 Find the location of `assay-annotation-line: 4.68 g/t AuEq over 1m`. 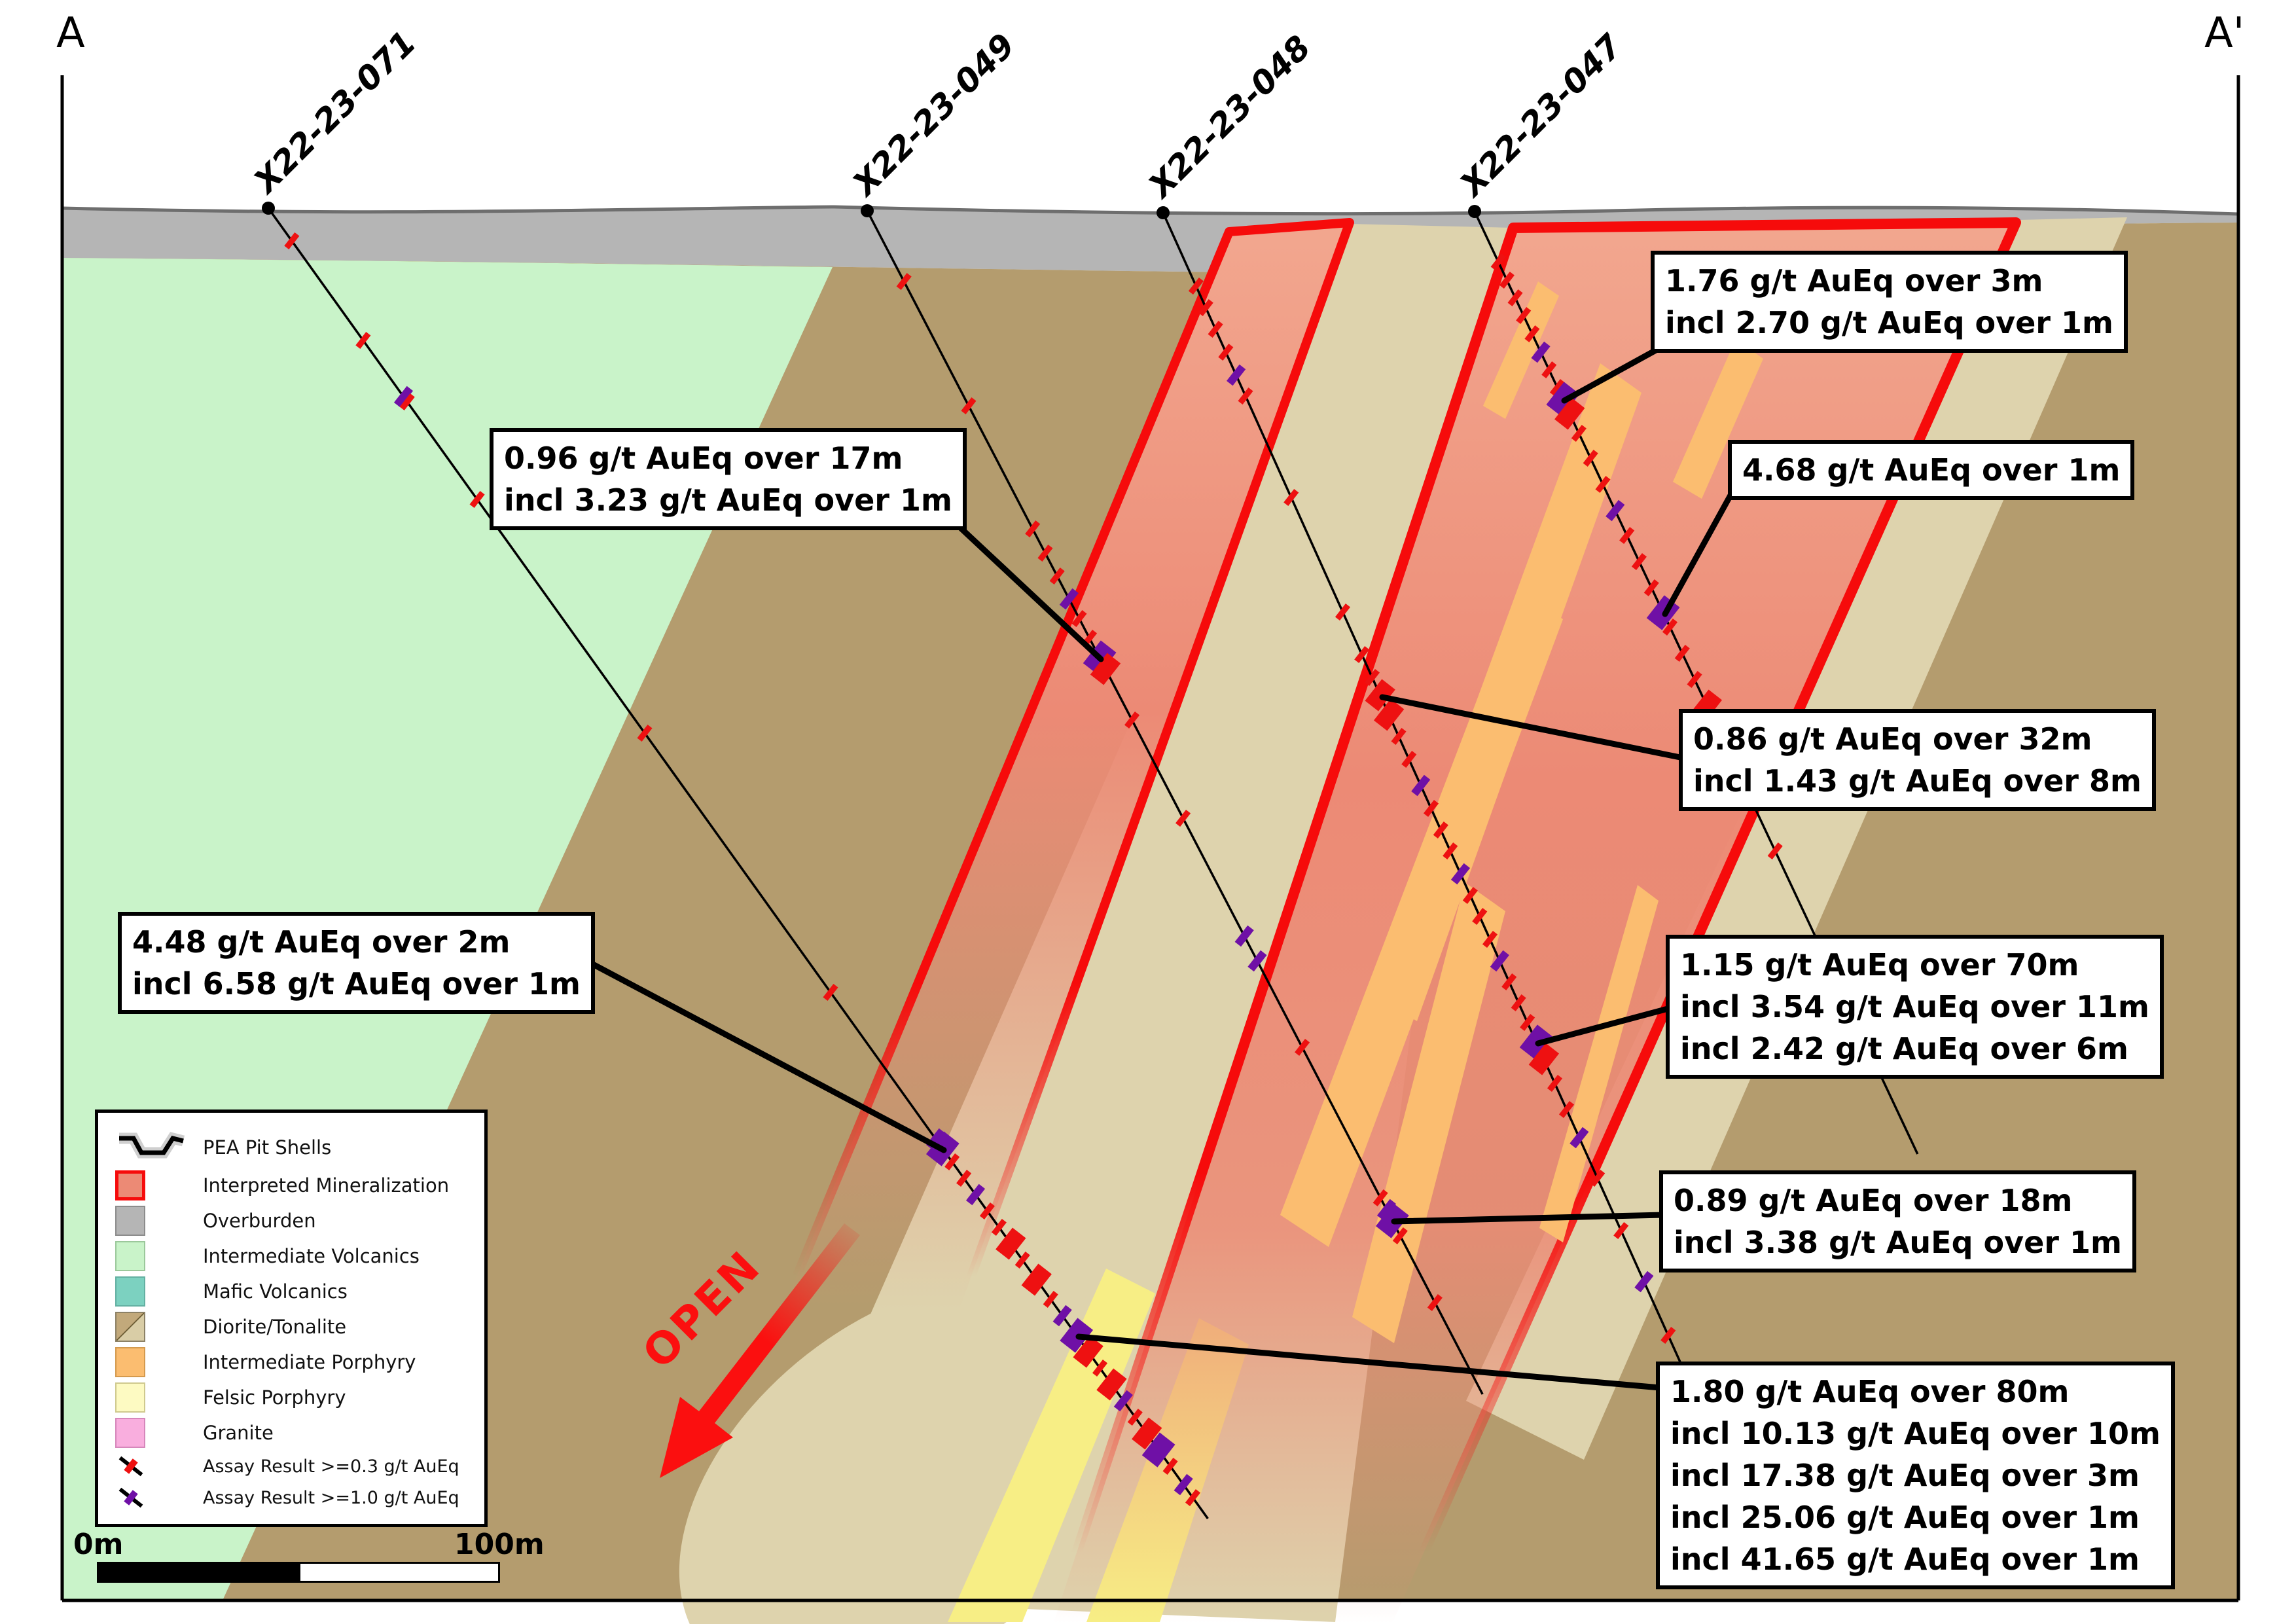

assay-annotation-line: 4.68 g/t AuEq over 1m is located at coordinates (1931, 470).